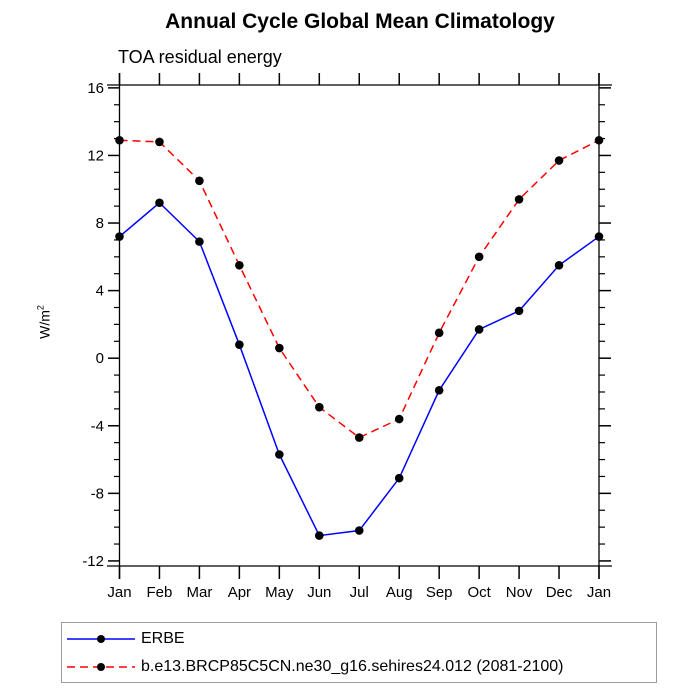 The width and height of the screenshot is (700, 700). Describe the element at coordinates (279, 592) in the screenshot. I see `x-axis-tick-label: May` at that location.